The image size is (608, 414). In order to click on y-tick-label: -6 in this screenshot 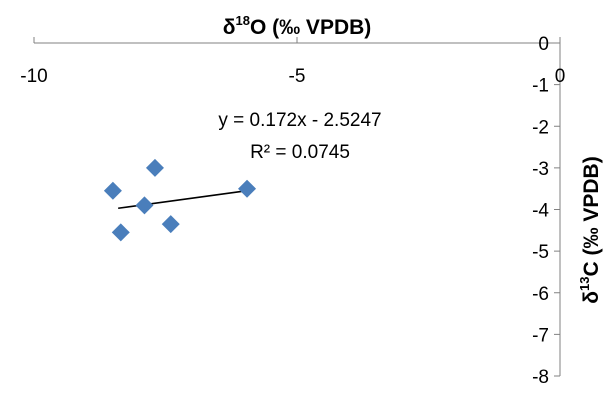, I will do `click(540, 294)`.